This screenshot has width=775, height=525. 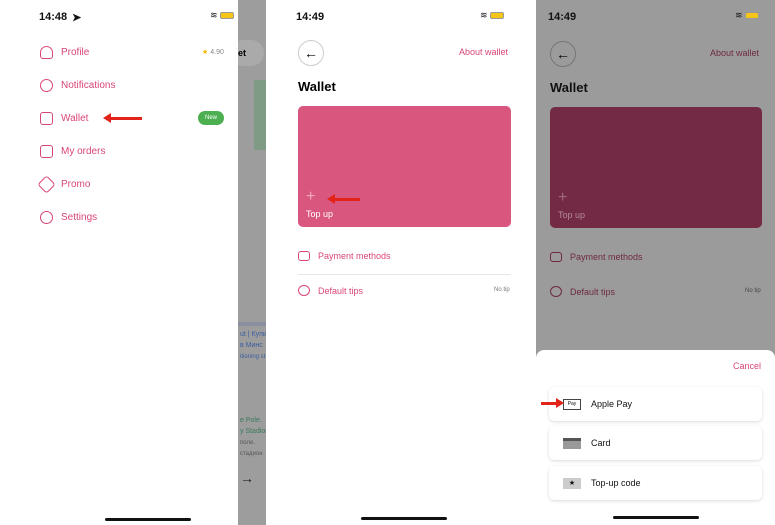 What do you see at coordinates (247, 443) in the screenshot?
I see `map-label: поле.` at bounding box center [247, 443].